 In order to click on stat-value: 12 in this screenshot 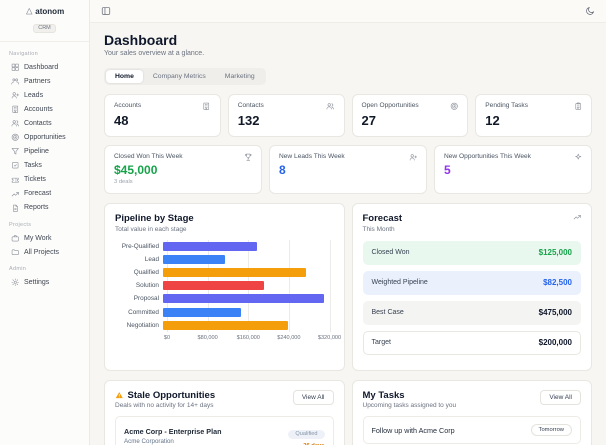, I will do `click(492, 120)`.